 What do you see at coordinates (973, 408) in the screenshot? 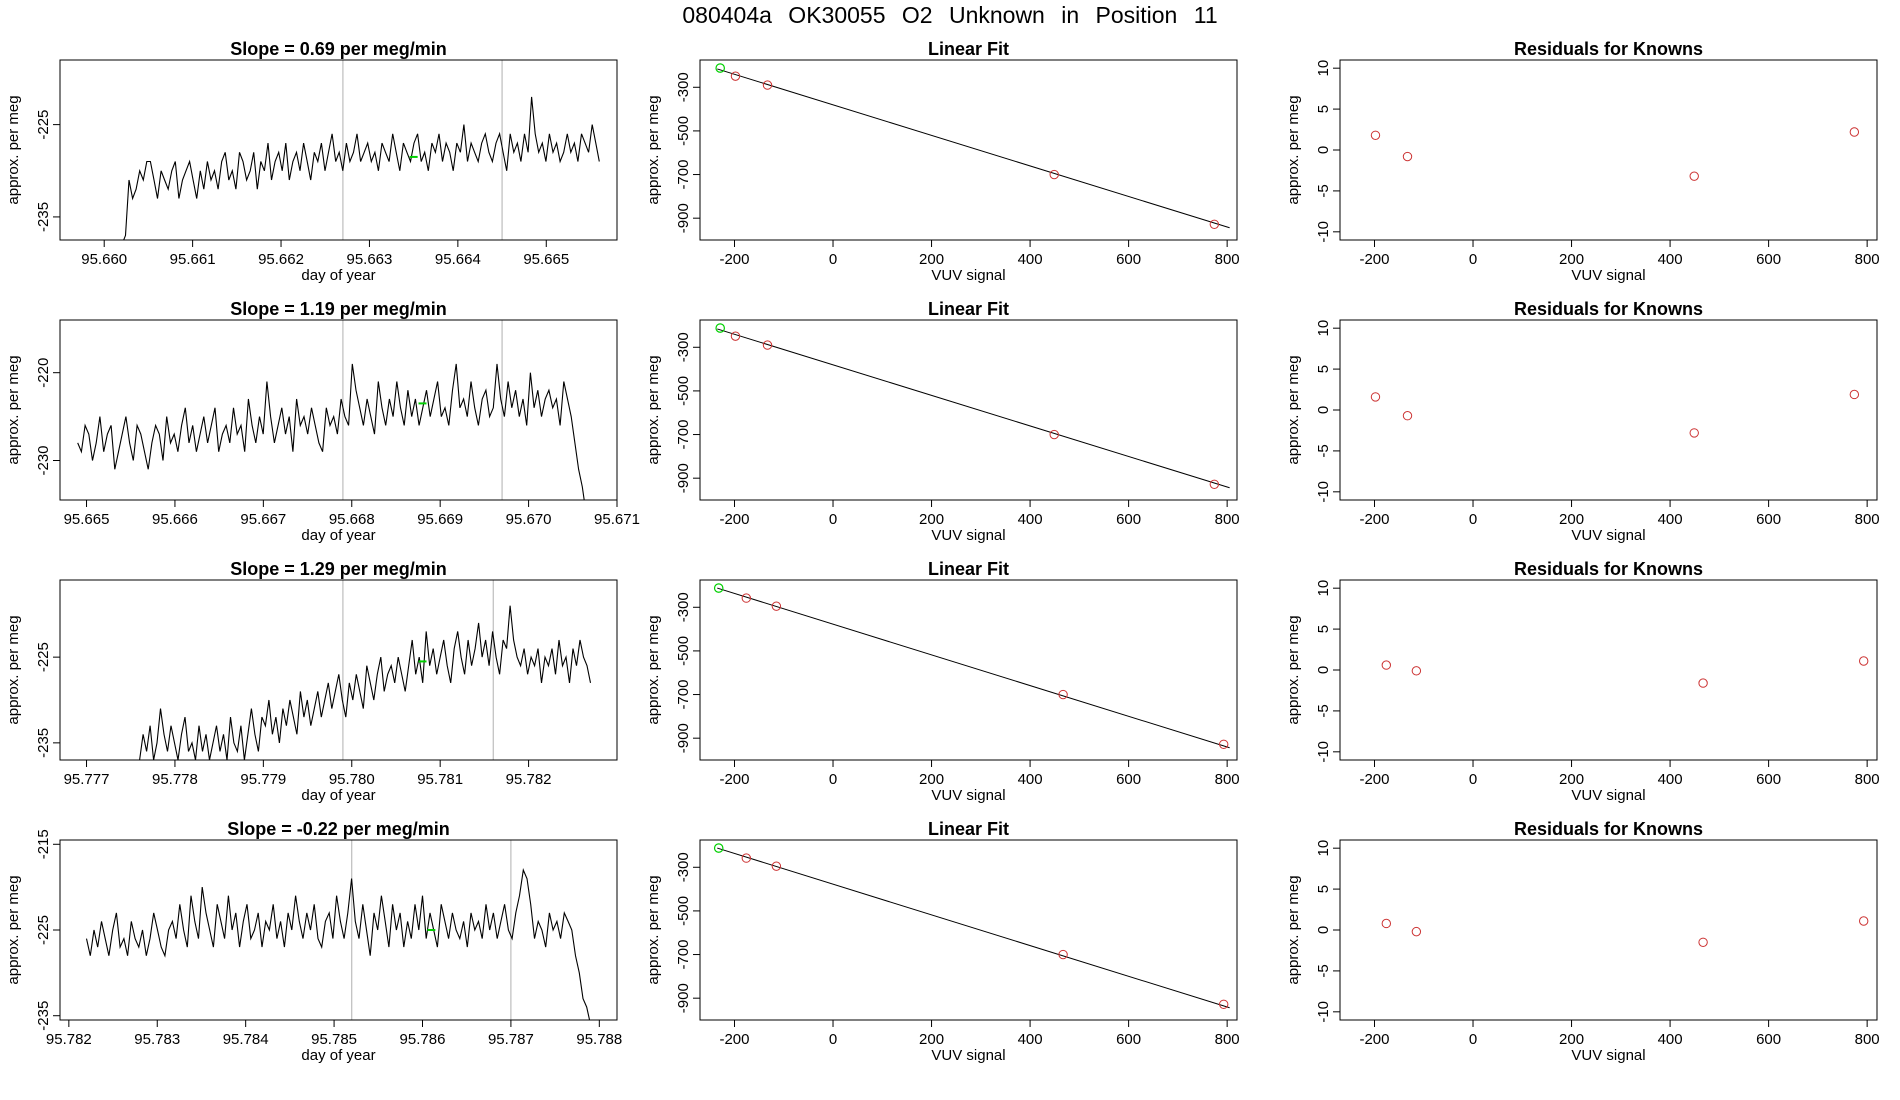
I see `fit-line` at bounding box center [973, 408].